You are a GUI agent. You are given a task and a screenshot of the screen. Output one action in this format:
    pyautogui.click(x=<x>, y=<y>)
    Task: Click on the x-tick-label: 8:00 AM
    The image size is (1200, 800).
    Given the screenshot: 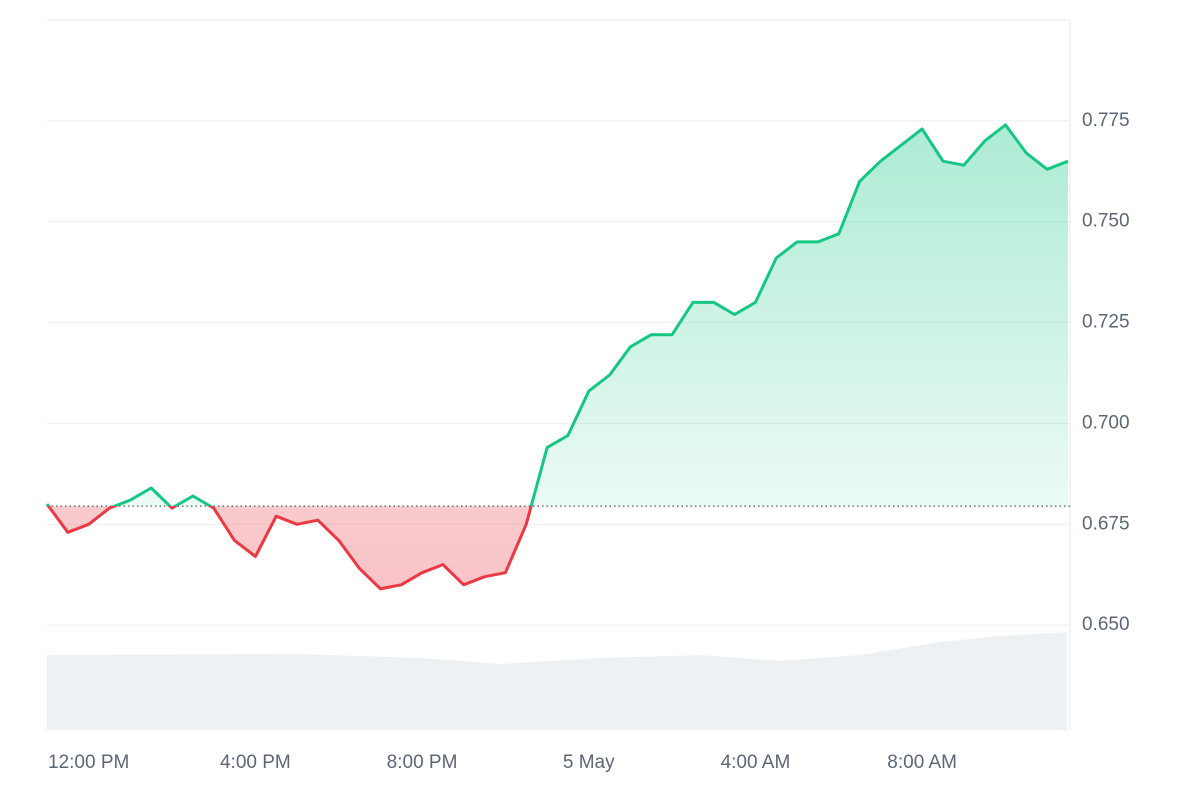 What is the action you would take?
    pyautogui.click(x=922, y=762)
    